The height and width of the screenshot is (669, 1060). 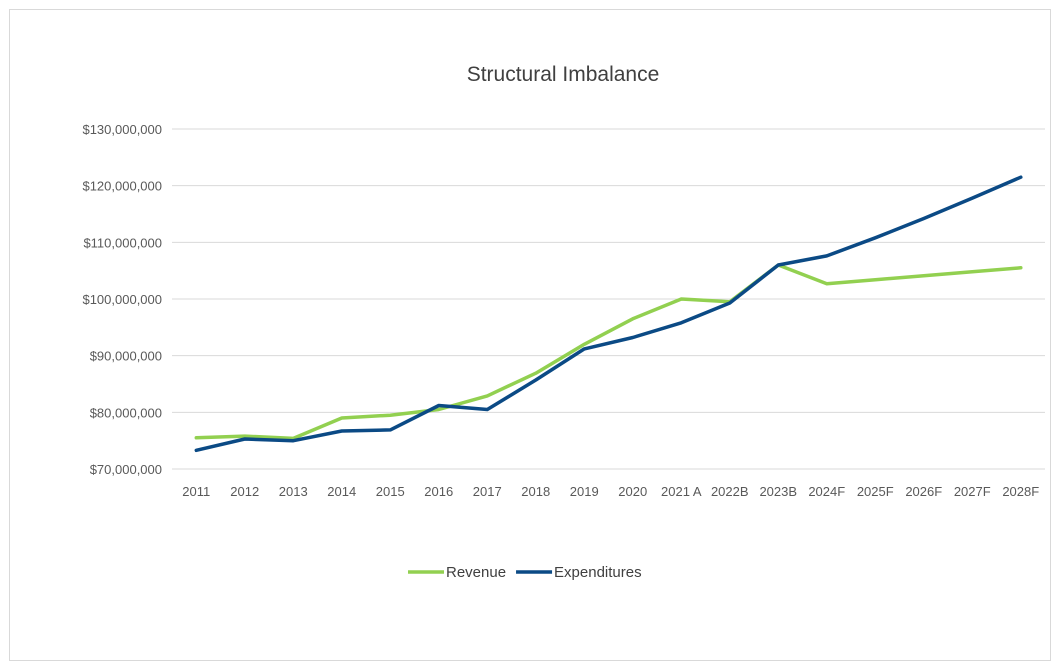 I want to click on legend-item-revenue: Revenue, so click(x=457, y=572).